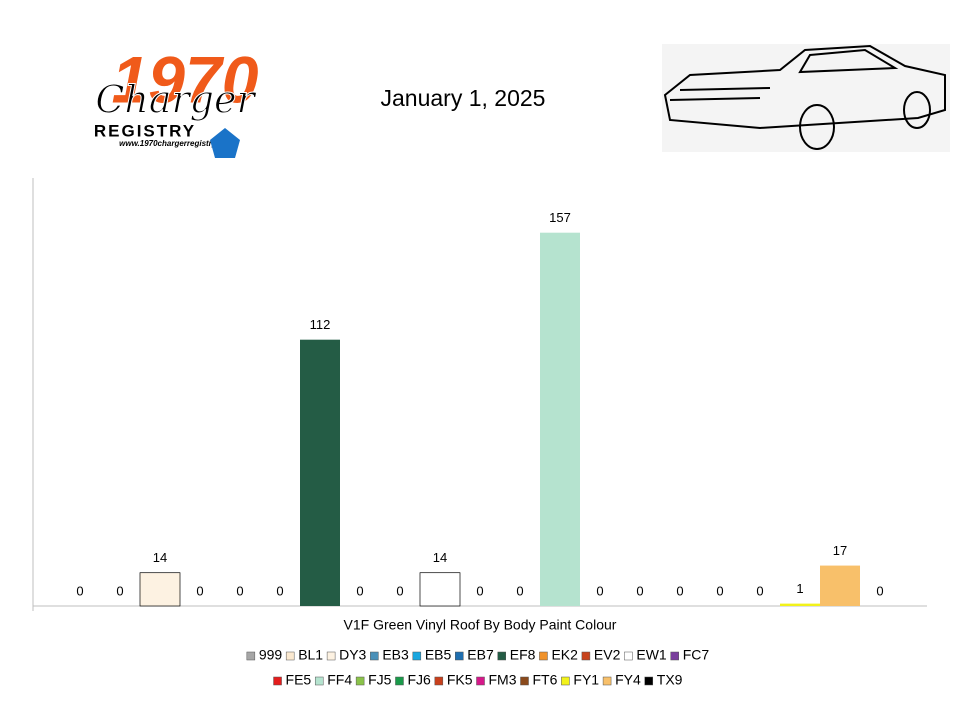 This screenshot has width=960, height=725. I want to click on data-label: 1, so click(799, 588).